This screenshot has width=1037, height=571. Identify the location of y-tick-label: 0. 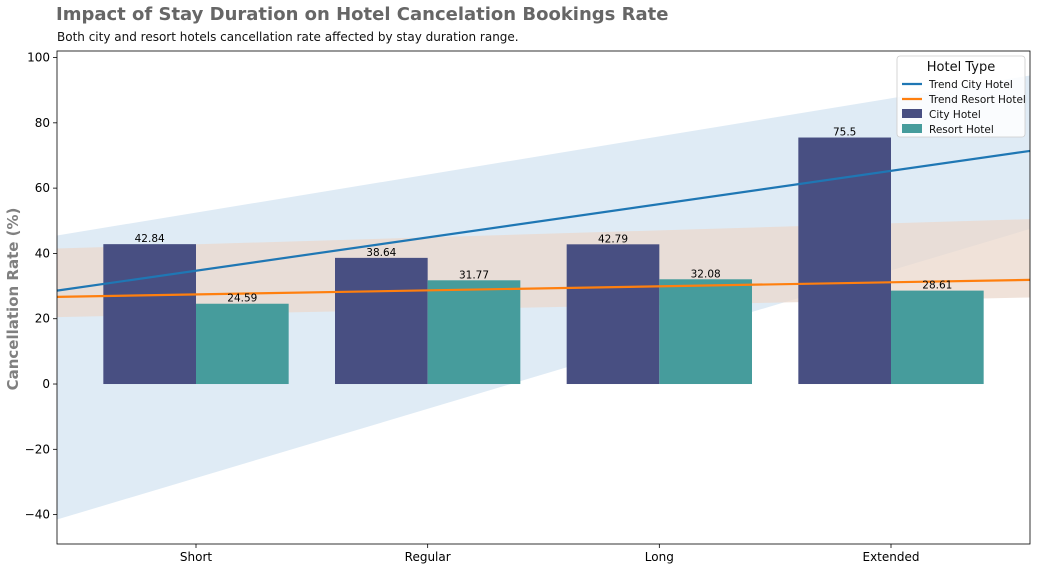
(46, 384).